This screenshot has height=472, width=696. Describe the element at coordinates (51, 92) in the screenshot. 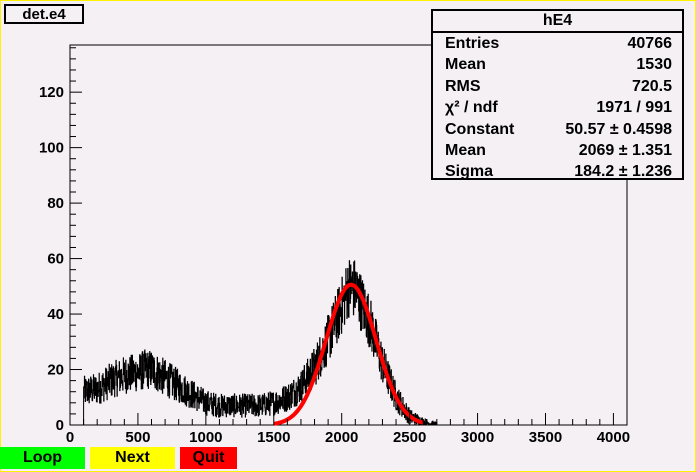

I see `y-tick-label: 120` at that location.